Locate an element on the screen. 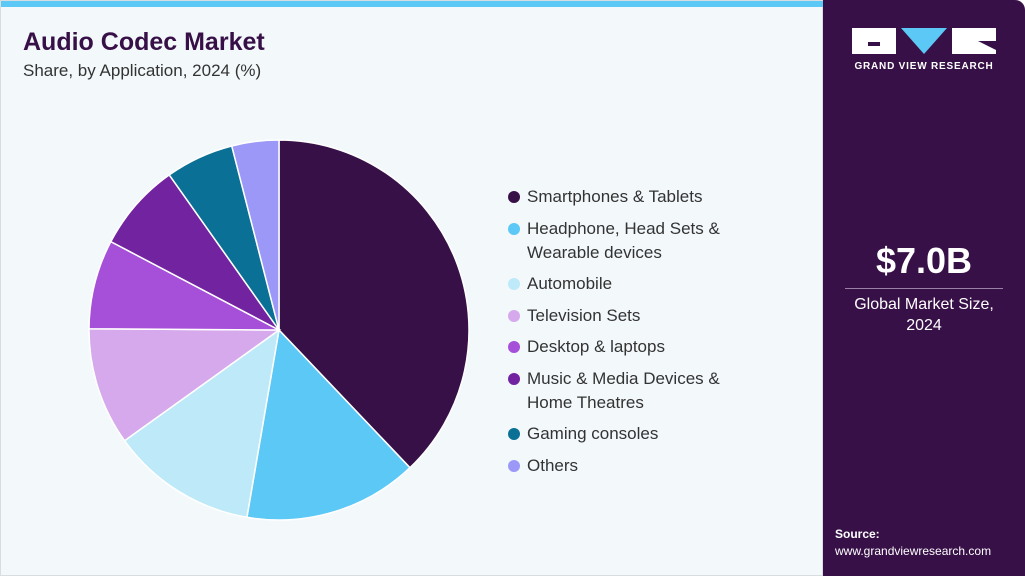  chart-subtitle: Share, by Application, 2024 (%) is located at coordinates (142, 70).